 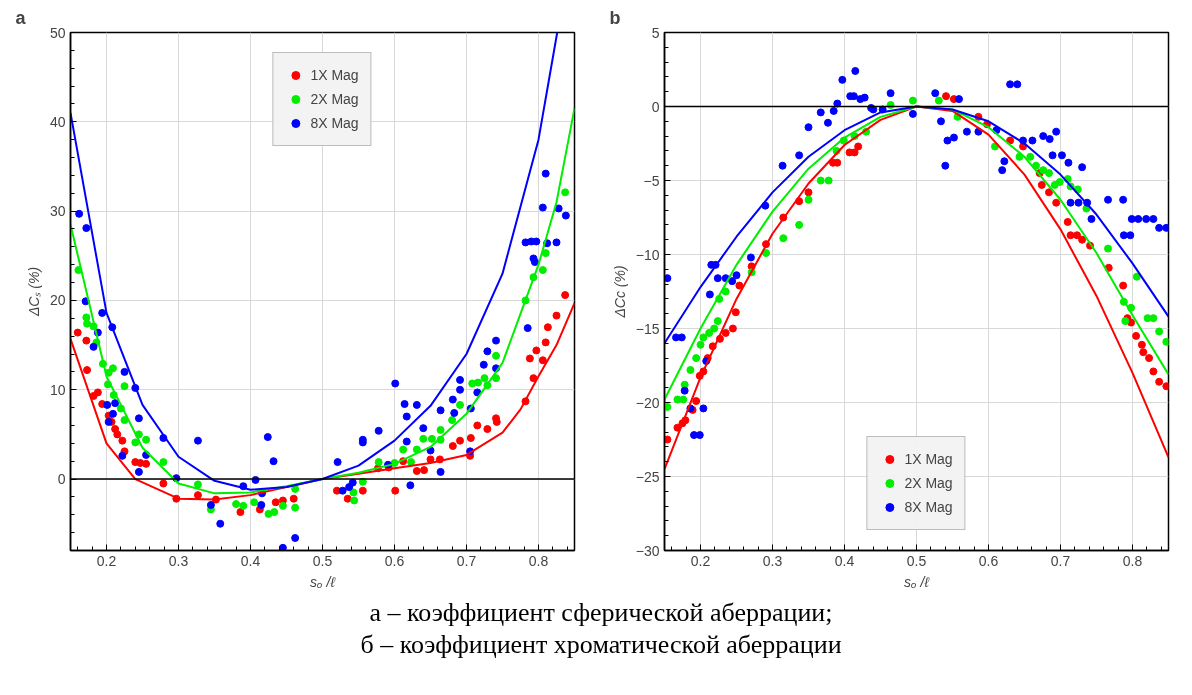 What do you see at coordinates (651, 180) in the screenshot?
I see `y-tick-label: −5` at bounding box center [651, 180].